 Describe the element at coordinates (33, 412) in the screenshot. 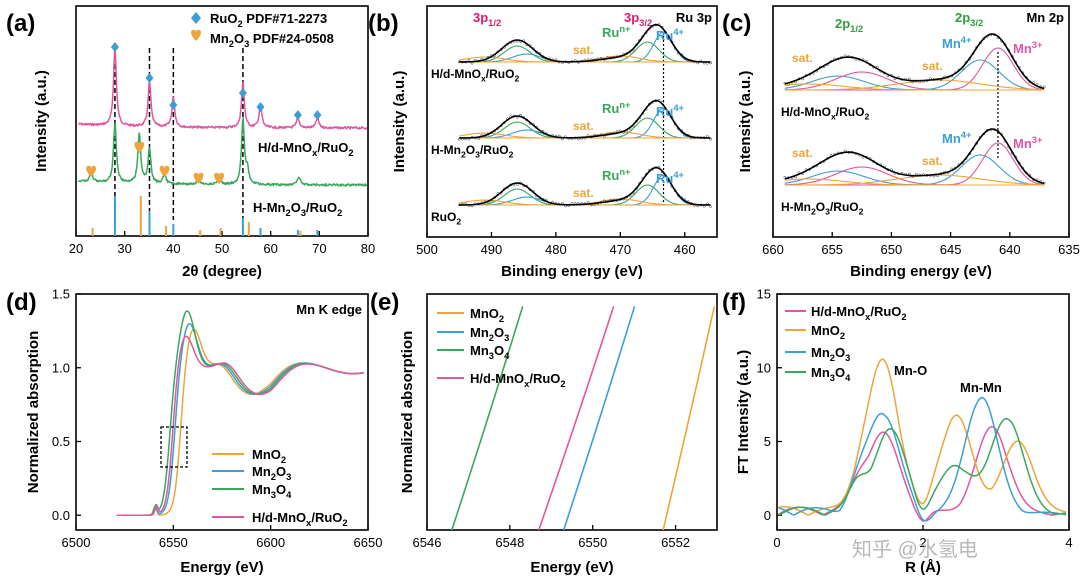

I see `y-axis-title: Normalized absorption` at that location.